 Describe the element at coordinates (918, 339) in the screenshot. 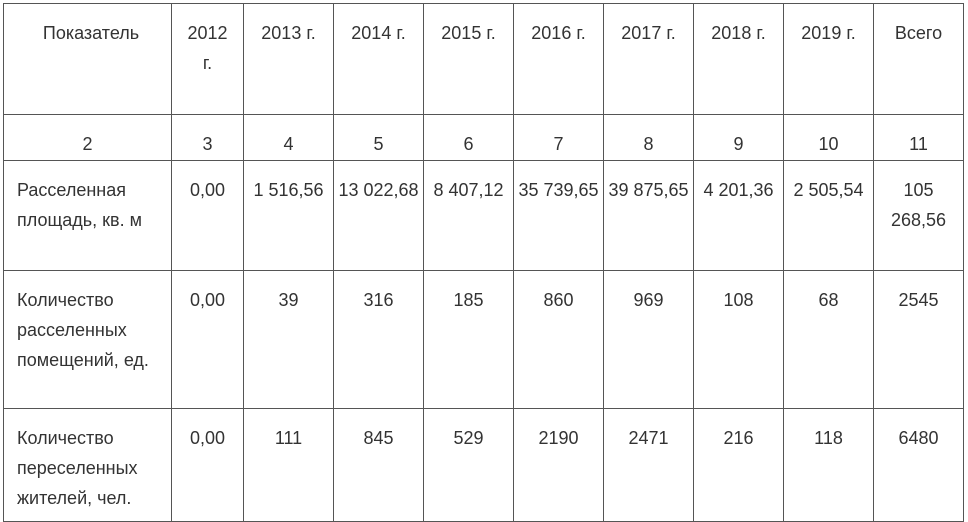

I see `table-cell: 2545` at that location.